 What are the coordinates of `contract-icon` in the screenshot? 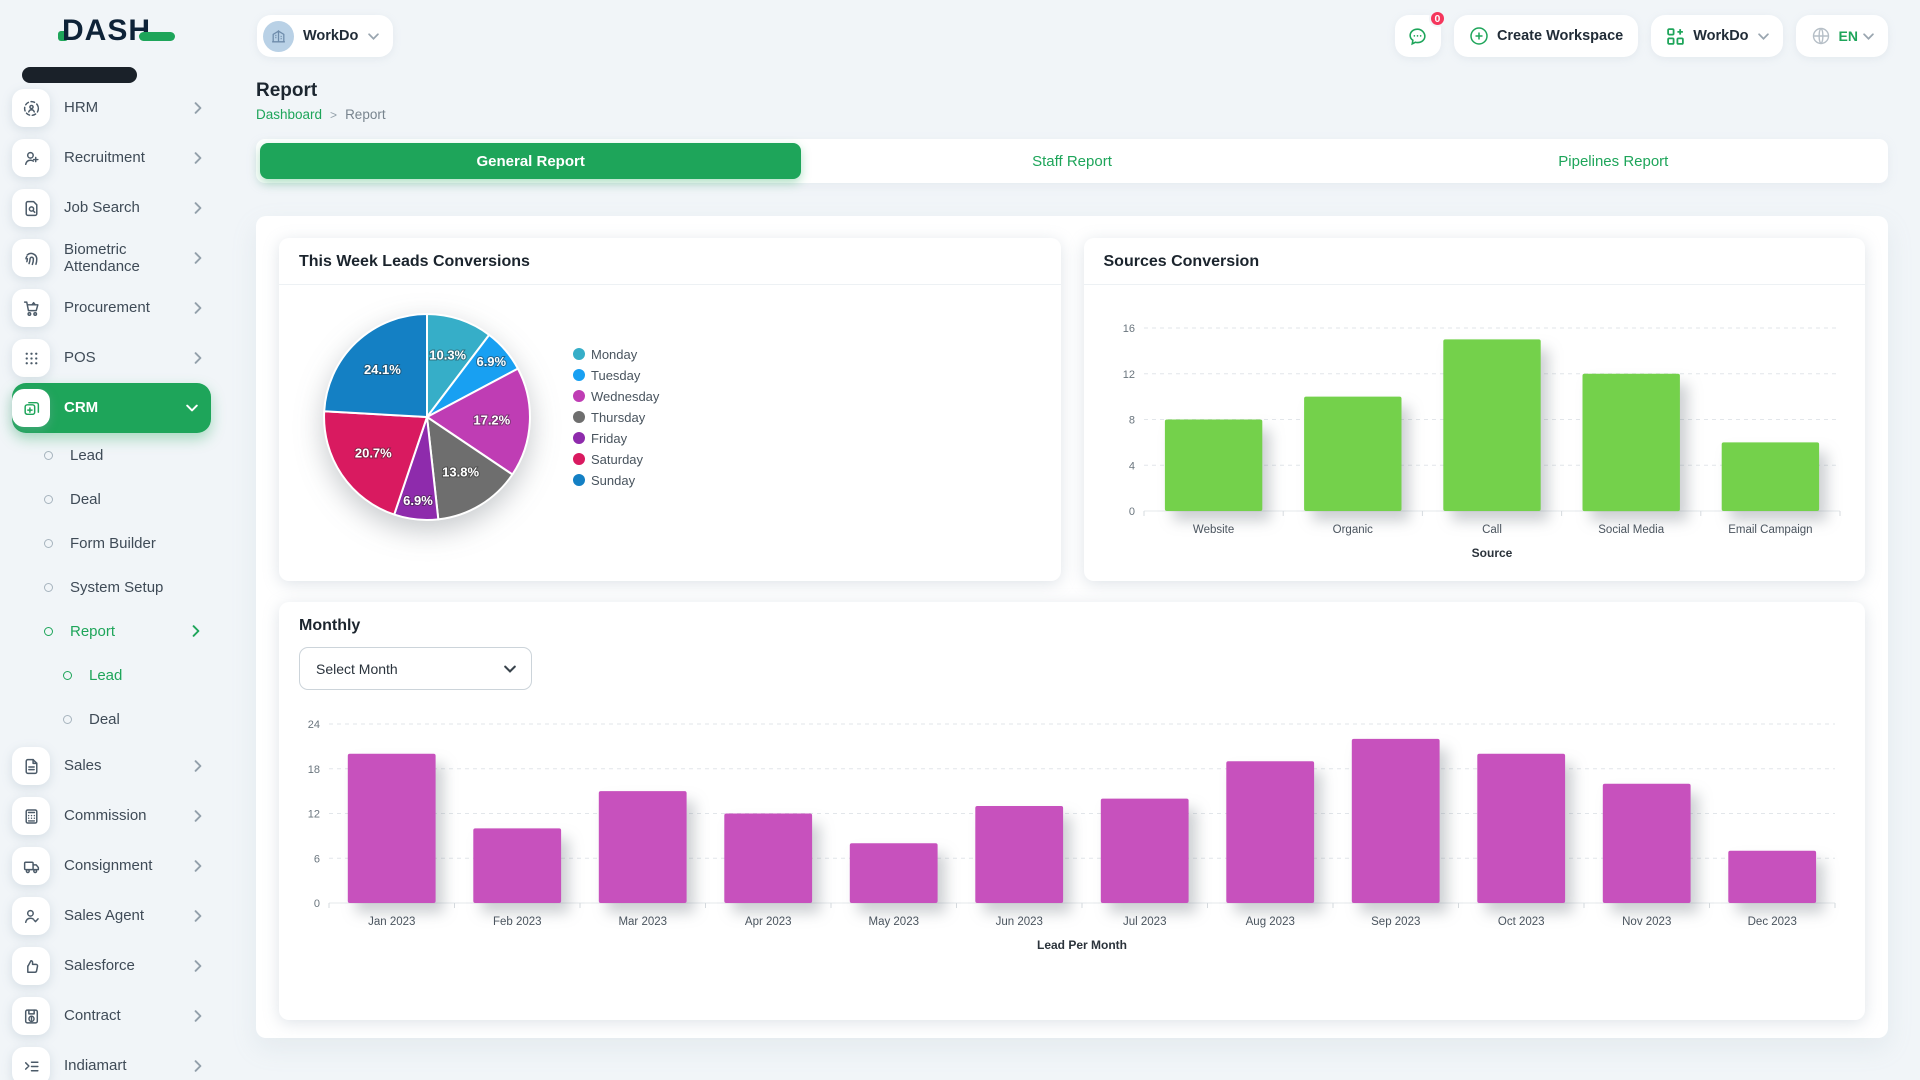 It's located at (31, 1016).